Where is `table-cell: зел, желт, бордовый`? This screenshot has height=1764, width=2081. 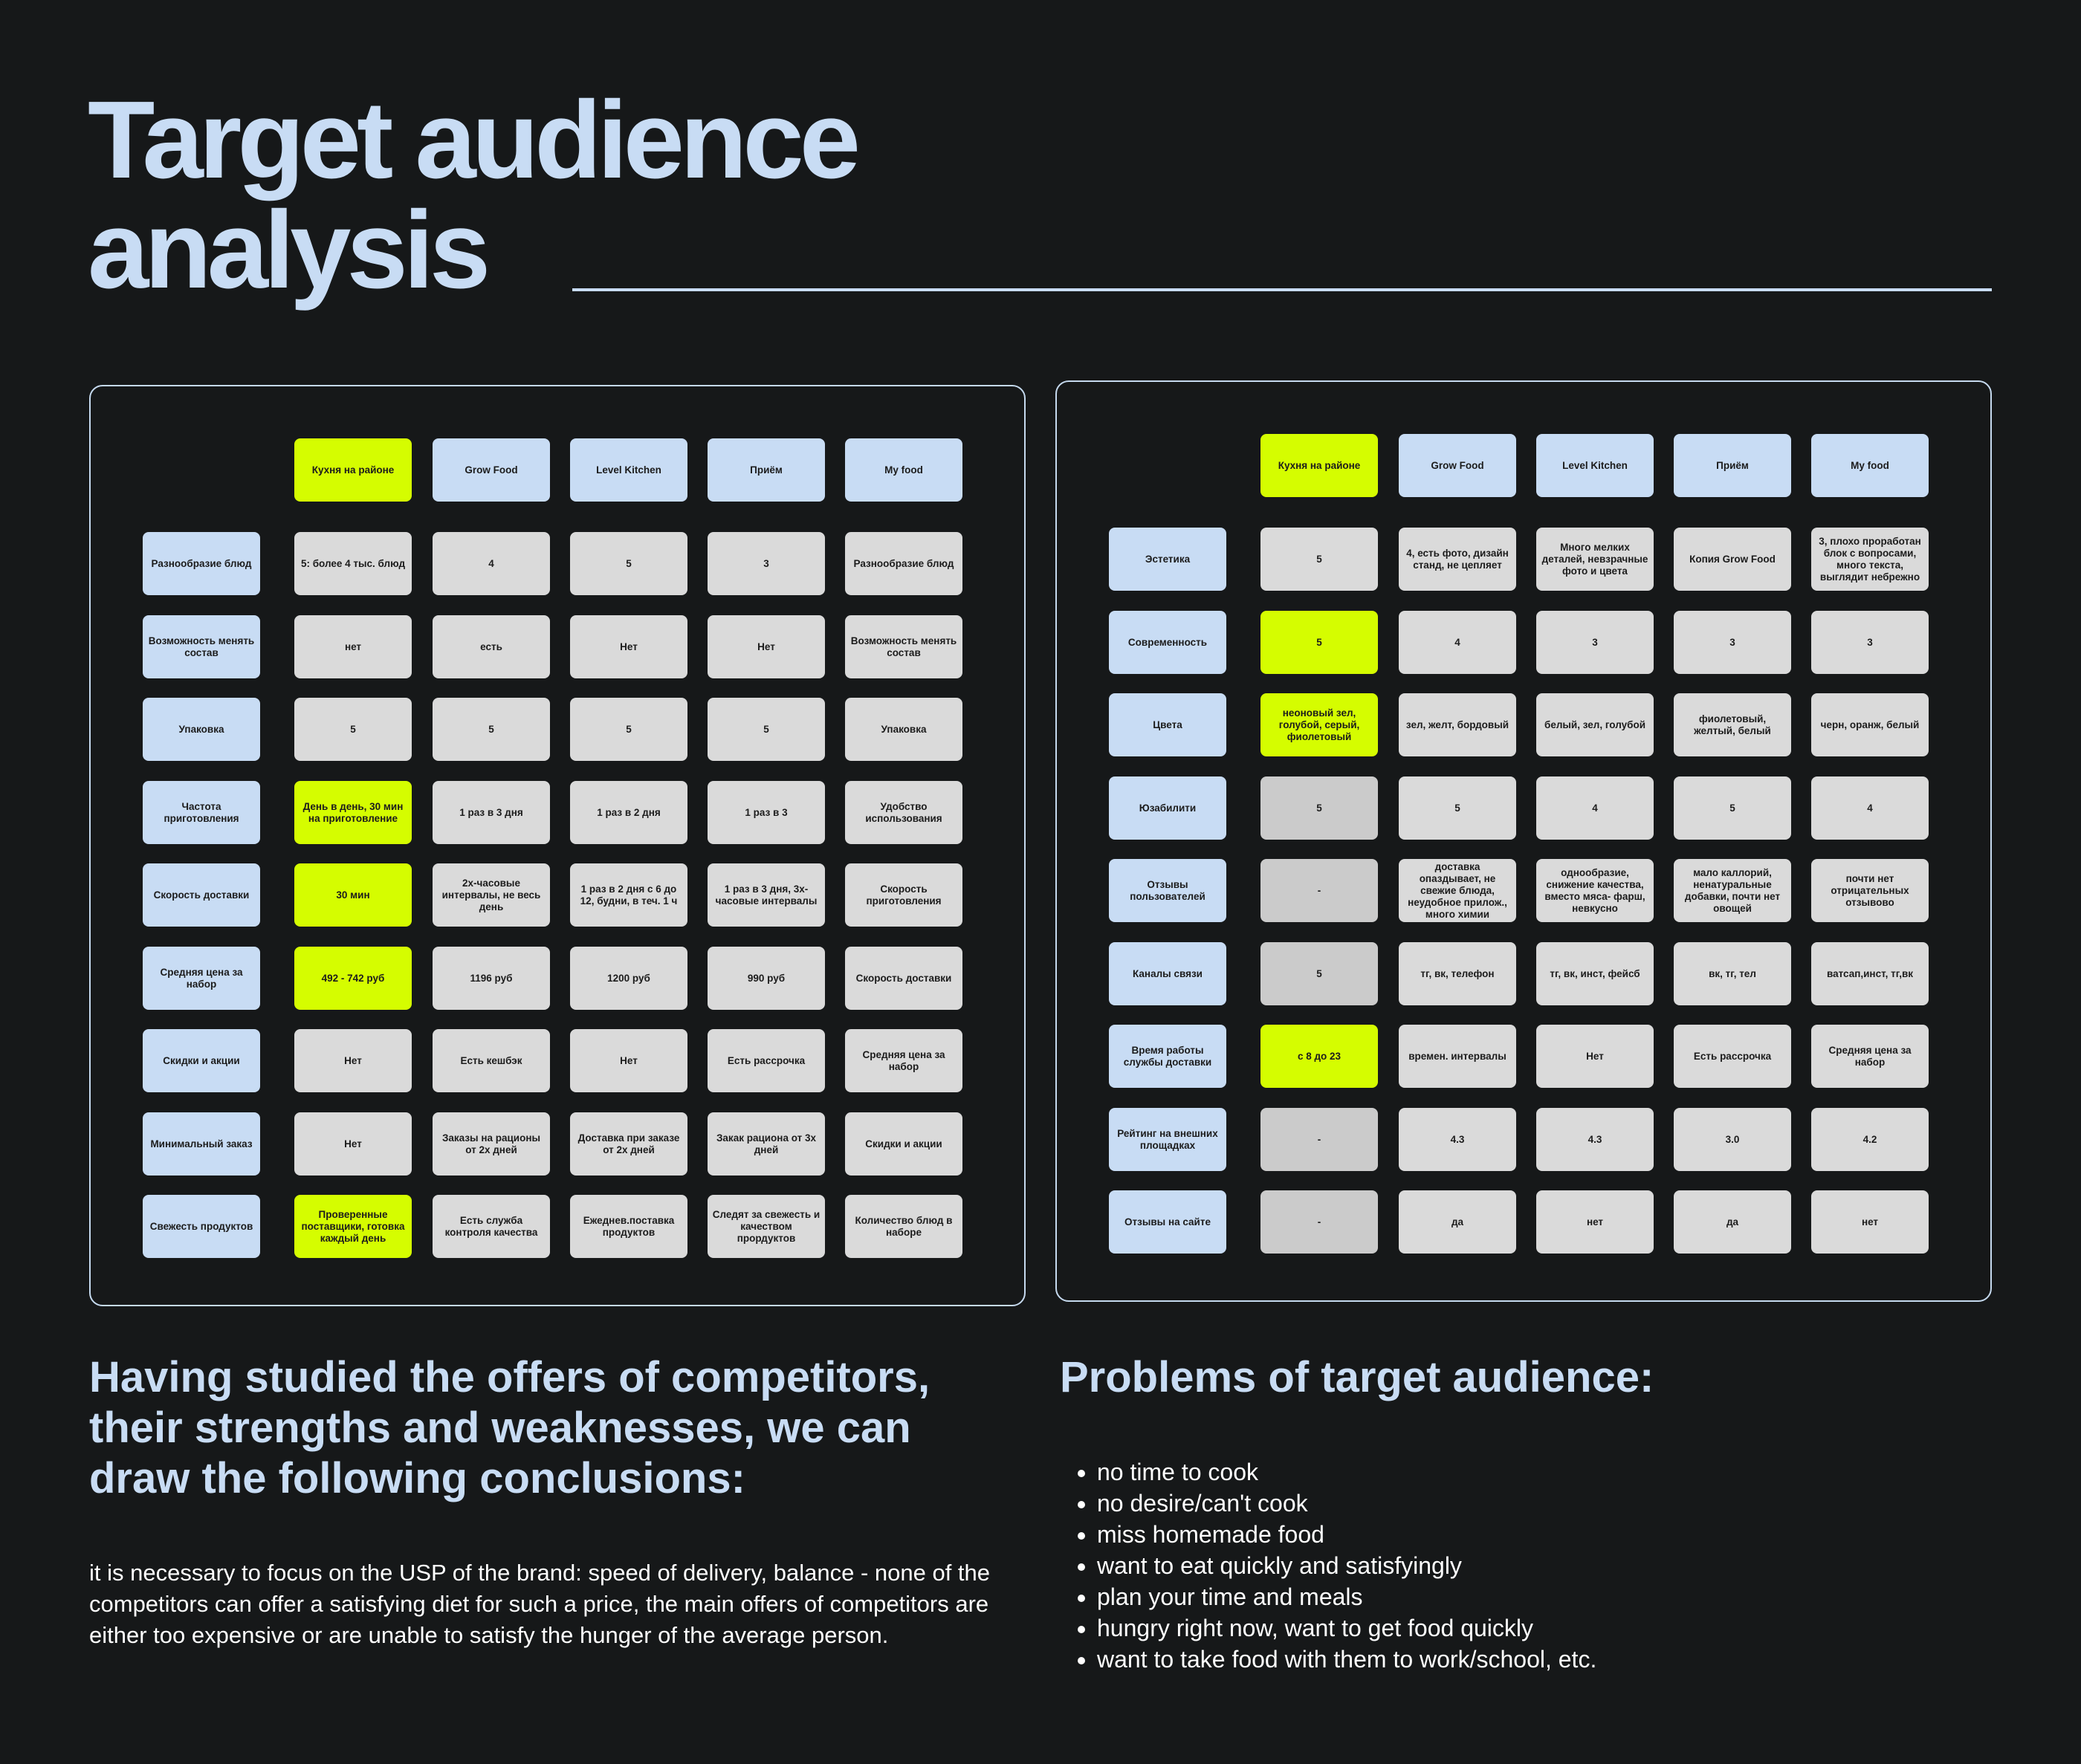 table-cell: зел, желт, бордовый is located at coordinates (1457, 724).